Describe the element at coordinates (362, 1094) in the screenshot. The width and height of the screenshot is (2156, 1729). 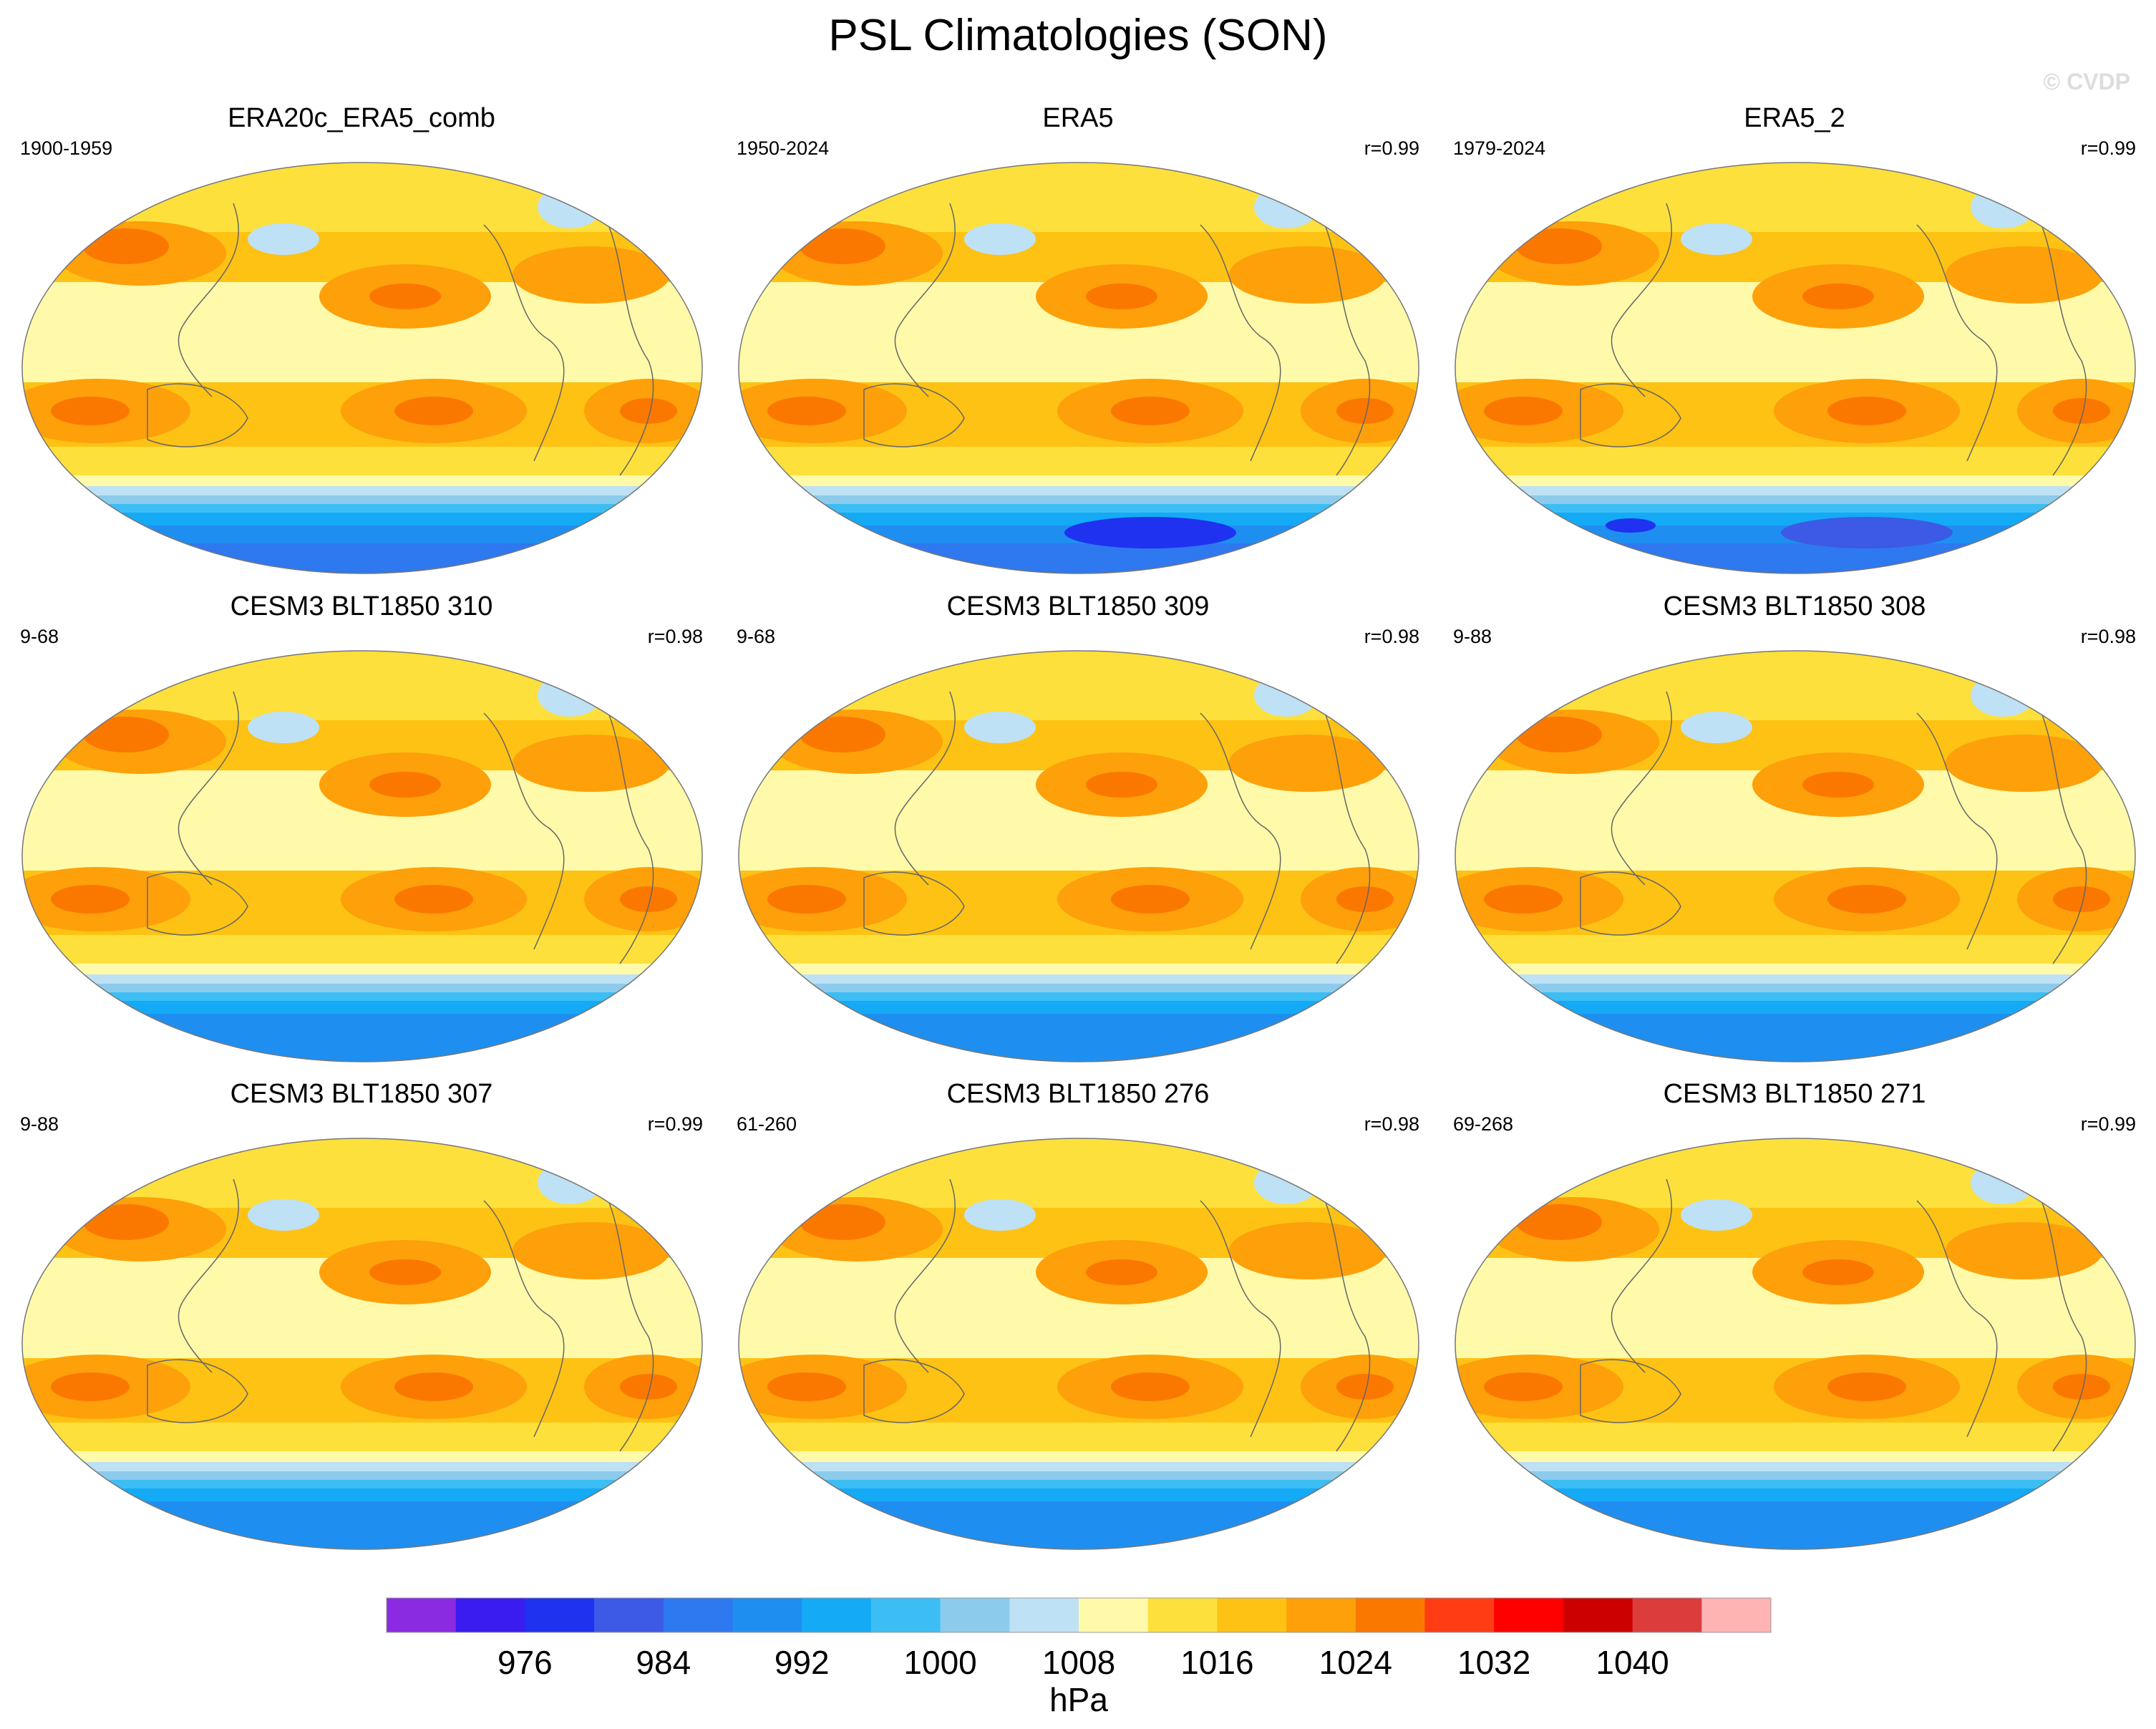
I see `panel-title: CESM3 BLT1850 307` at that location.